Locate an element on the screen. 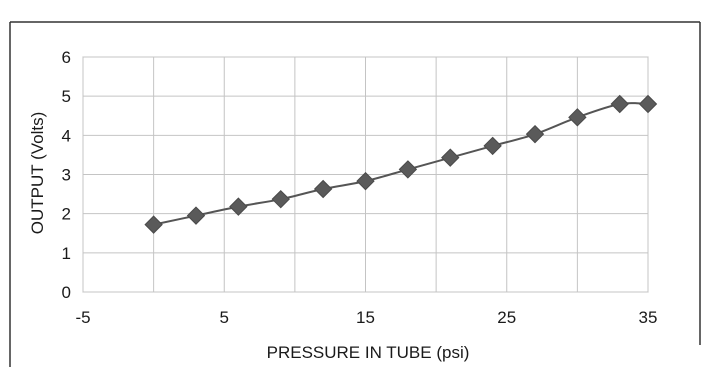 This screenshot has width=711, height=367. x-tick-labels: -5 5 15 25 35 is located at coordinates (366, 317).